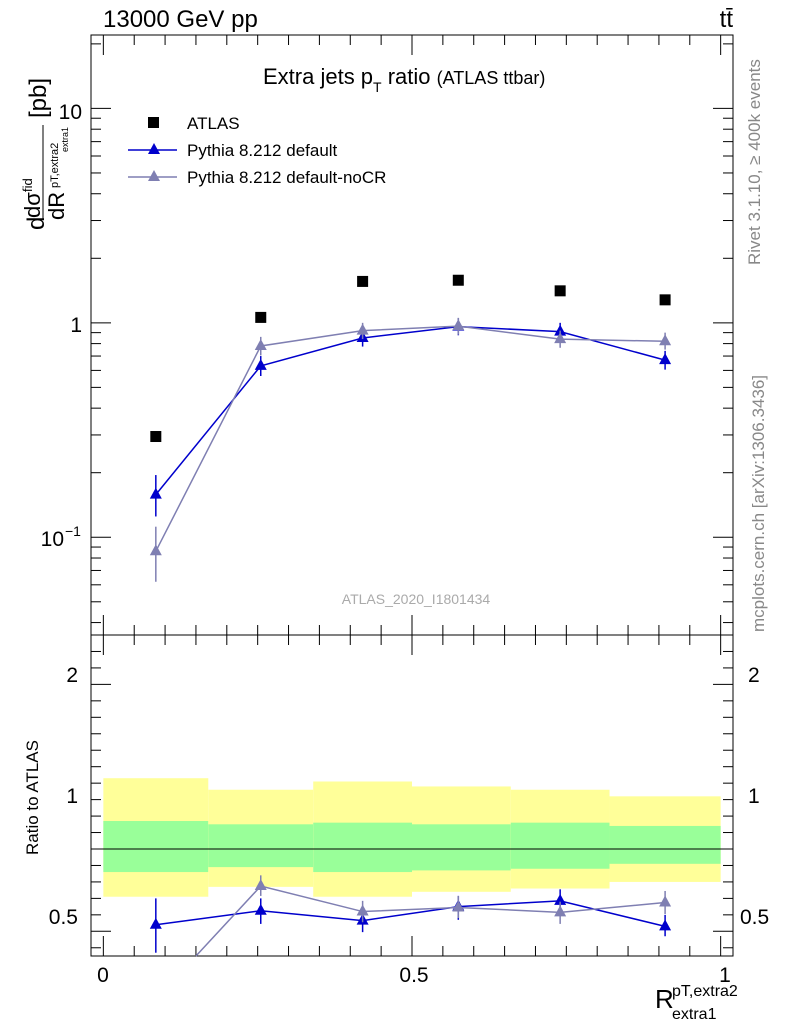  Describe the element at coordinates (694, 1014) in the screenshot. I see `x-axis-label-sub: extra1` at that location.